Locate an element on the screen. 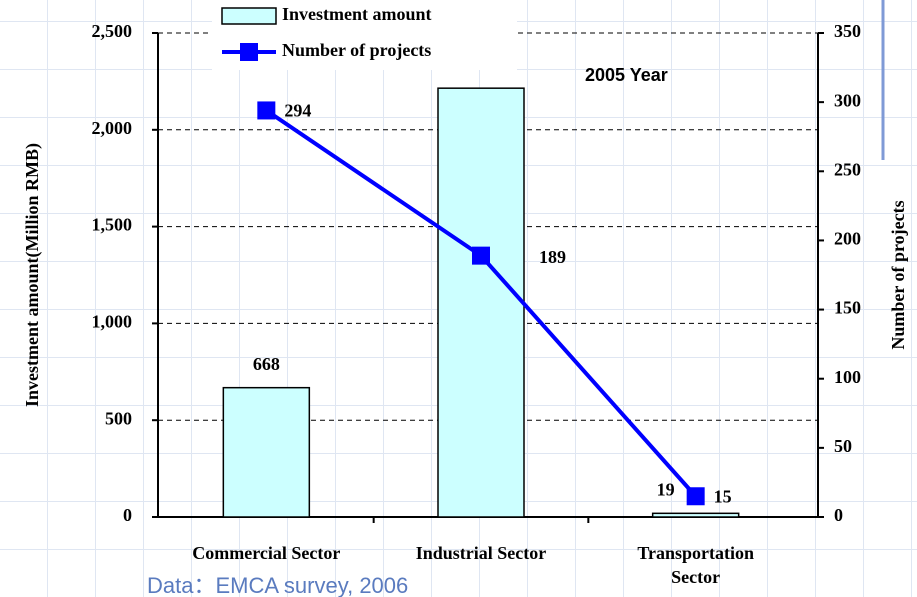  y-tick-label: 2,500 is located at coordinates (112, 31).